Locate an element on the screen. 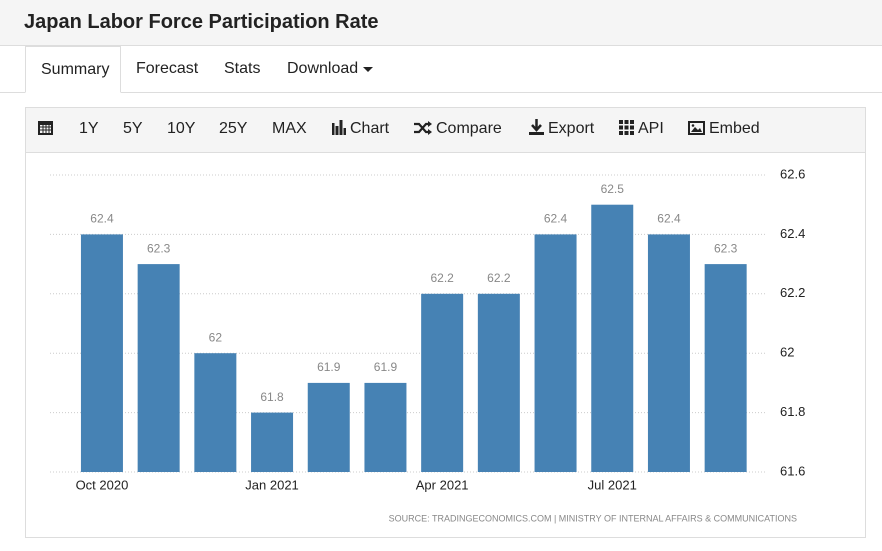  x-tick-label: Apr 2021 is located at coordinates (442, 484).